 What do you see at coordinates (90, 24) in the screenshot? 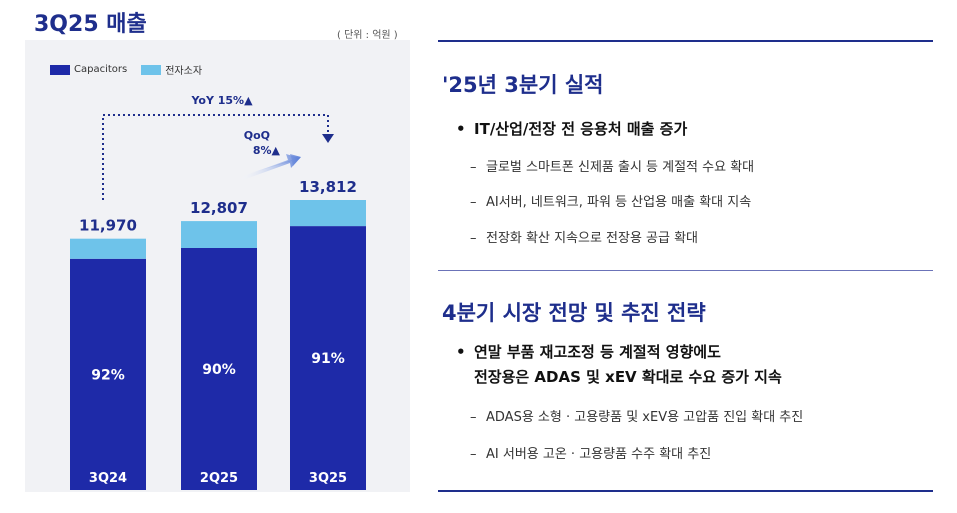
I see `chart-title: 3Q25 매출` at bounding box center [90, 24].